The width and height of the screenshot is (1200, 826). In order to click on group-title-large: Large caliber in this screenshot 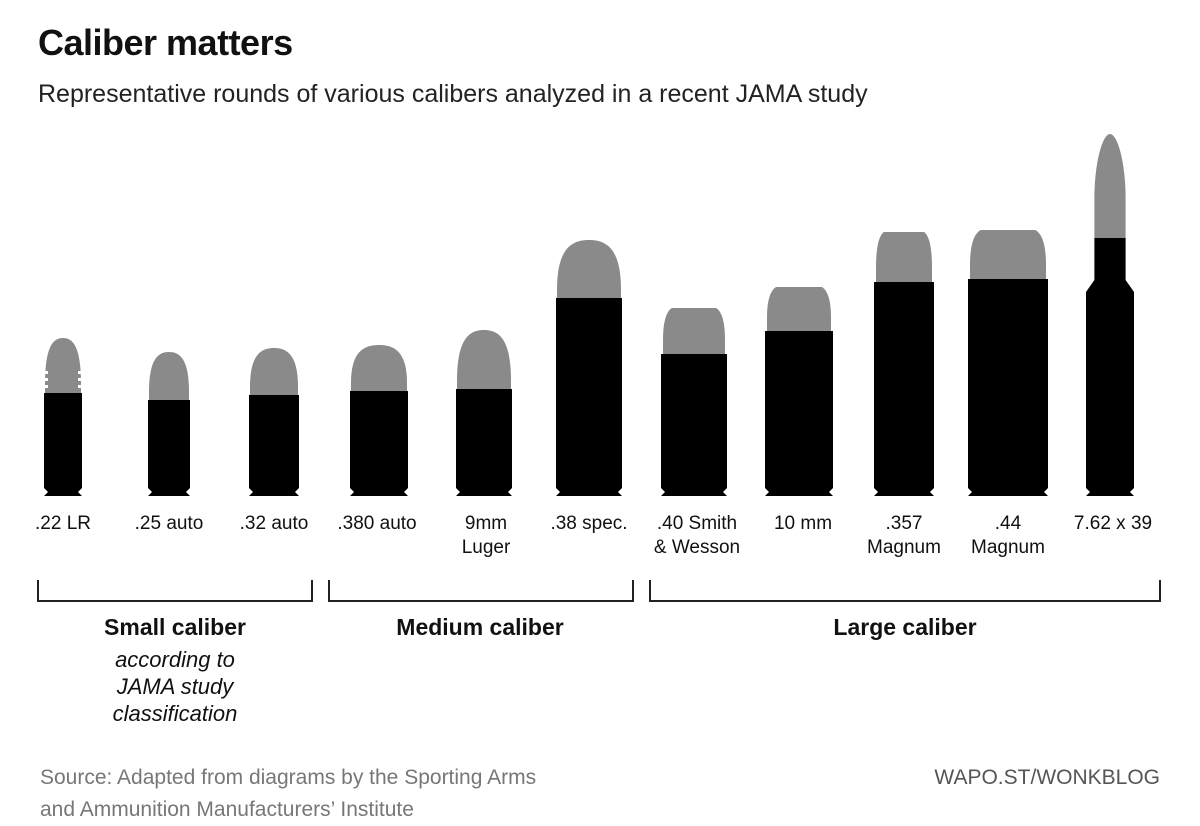, I will do `click(905, 627)`.